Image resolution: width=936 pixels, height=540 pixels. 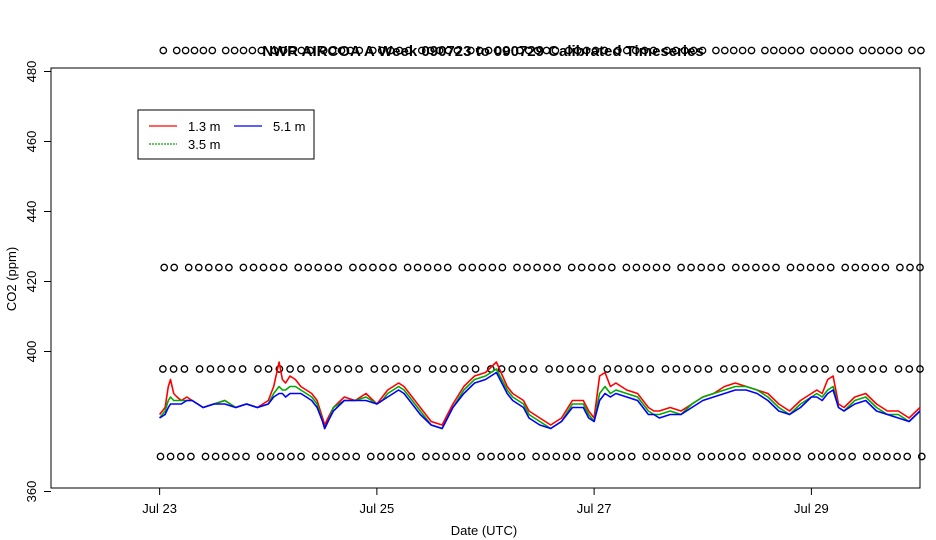 I want to click on x-tick-label: Jul 29, so click(x=811, y=508).